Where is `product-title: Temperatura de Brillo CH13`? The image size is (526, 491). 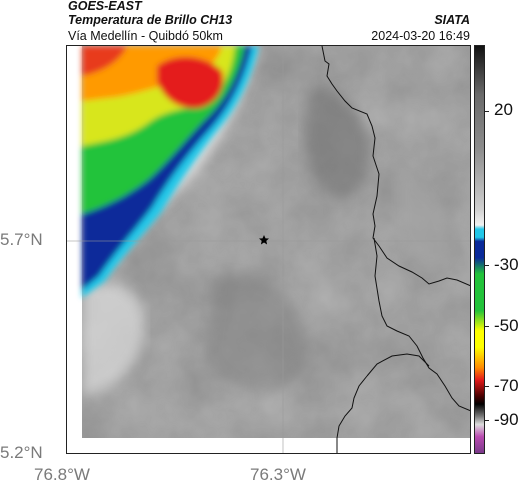
product-title: Temperatura de Brillo CH13 is located at coordinates (150, 20).